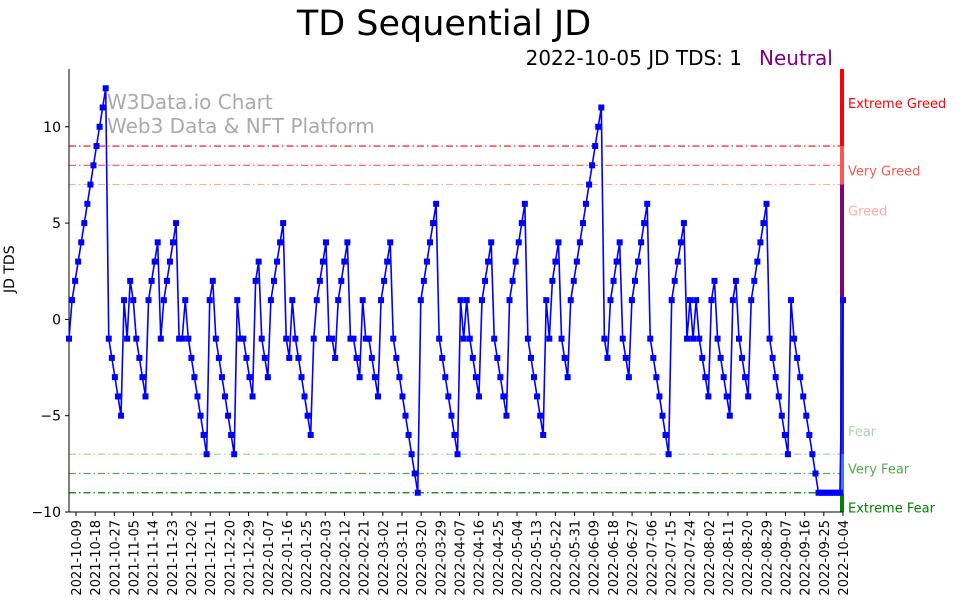 Image resolution: width=962 pixels, height=613 pixels. I want to click on x-tick-label: 2021-10-18, so click(96, 558).